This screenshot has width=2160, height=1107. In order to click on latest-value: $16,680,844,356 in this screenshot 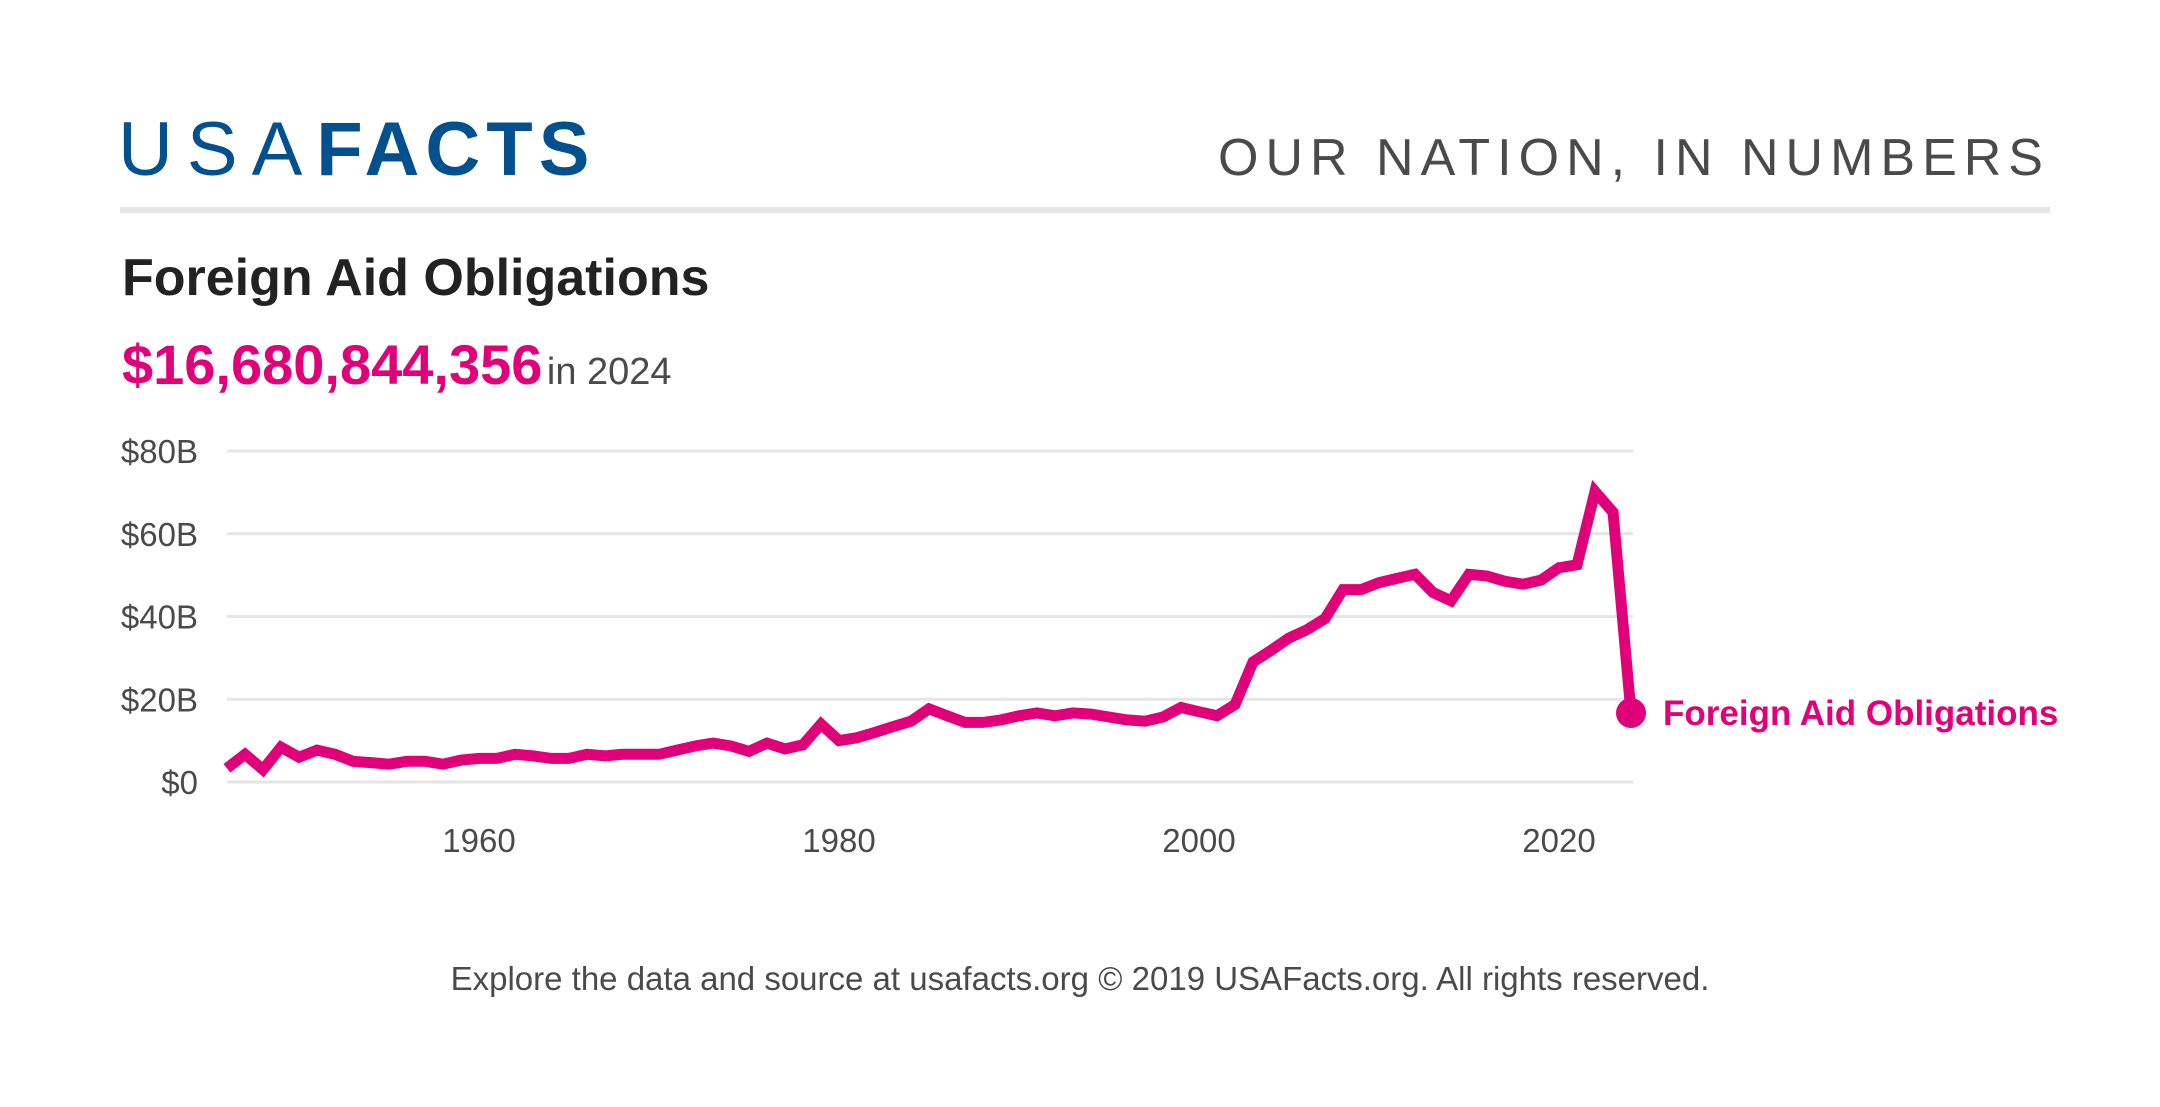, I will do `click(332, 364)`.